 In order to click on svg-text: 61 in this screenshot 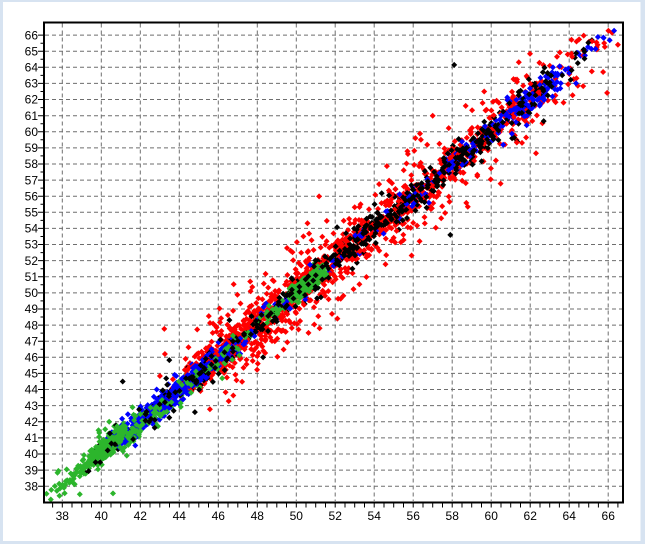, I will do `click(32, 116)`.